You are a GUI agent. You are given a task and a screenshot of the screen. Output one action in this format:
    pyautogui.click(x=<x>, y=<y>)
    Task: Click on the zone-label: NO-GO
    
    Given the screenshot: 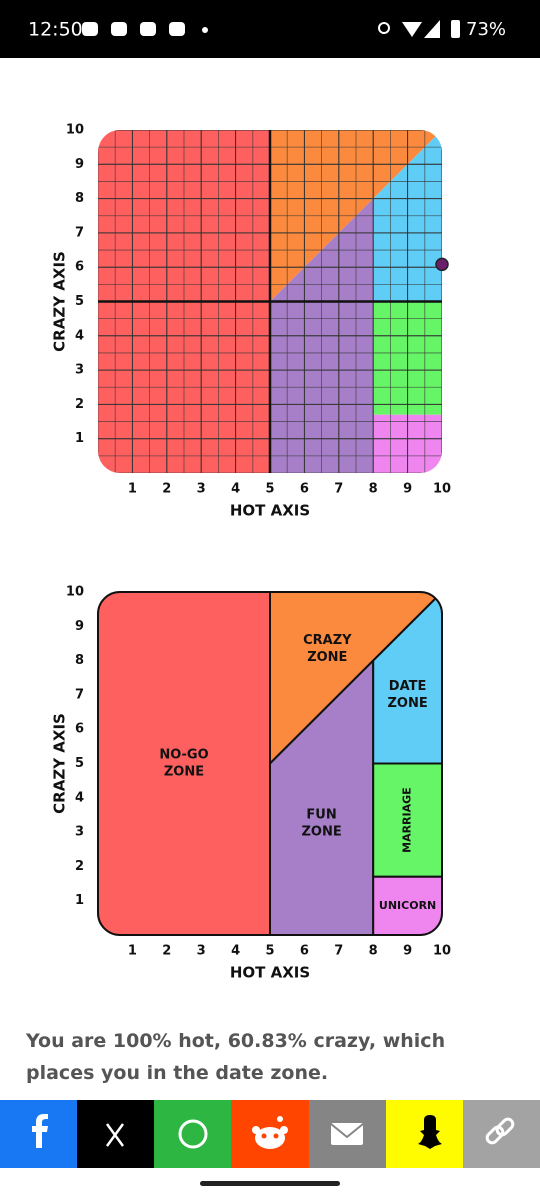 What is the action you would take?
    pyautogui.click(x=183, y=755)
    